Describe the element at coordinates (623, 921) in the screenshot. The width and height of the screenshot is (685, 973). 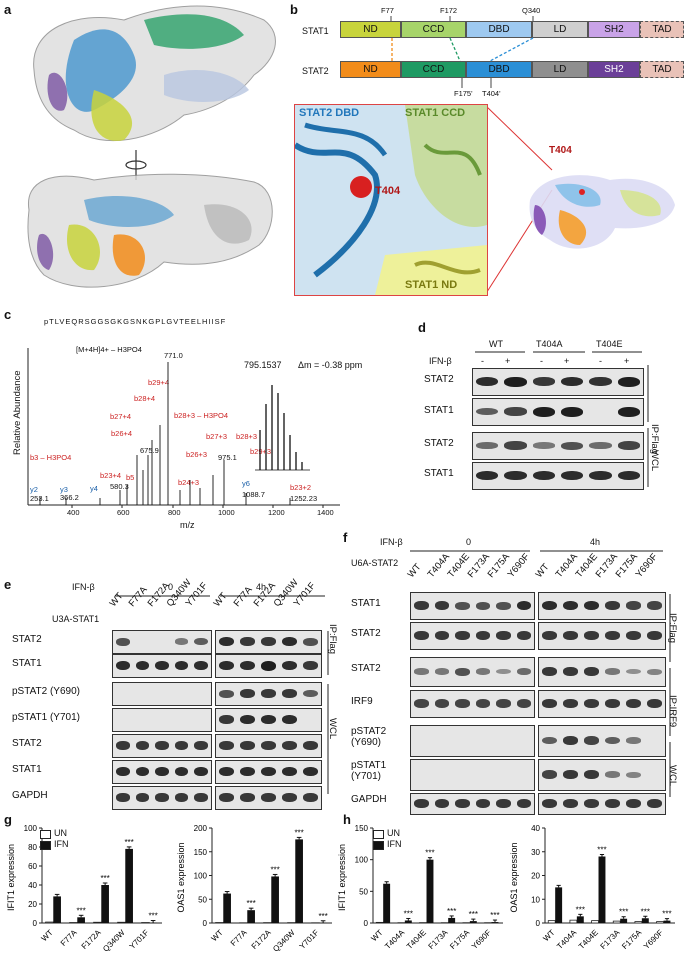
I see `h-oas1-bar-ifn` at that location.